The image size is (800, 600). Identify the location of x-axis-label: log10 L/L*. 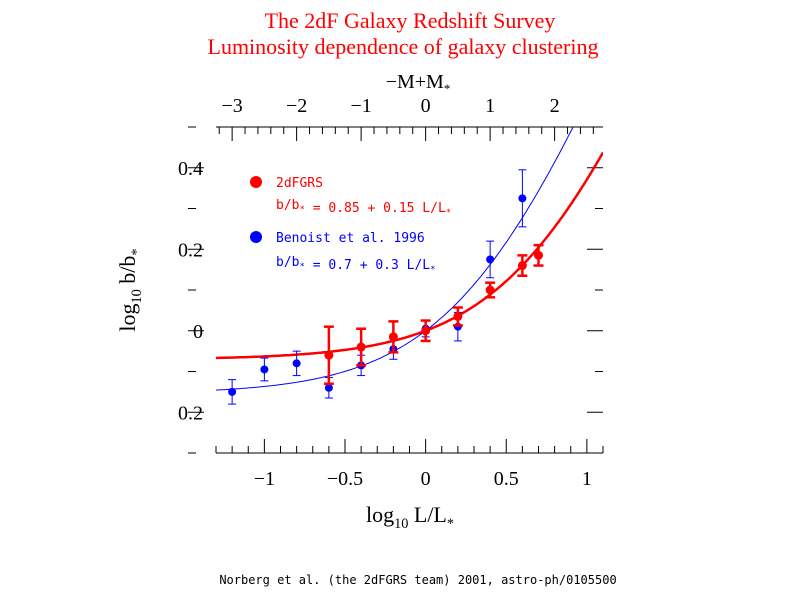
(410, 517).